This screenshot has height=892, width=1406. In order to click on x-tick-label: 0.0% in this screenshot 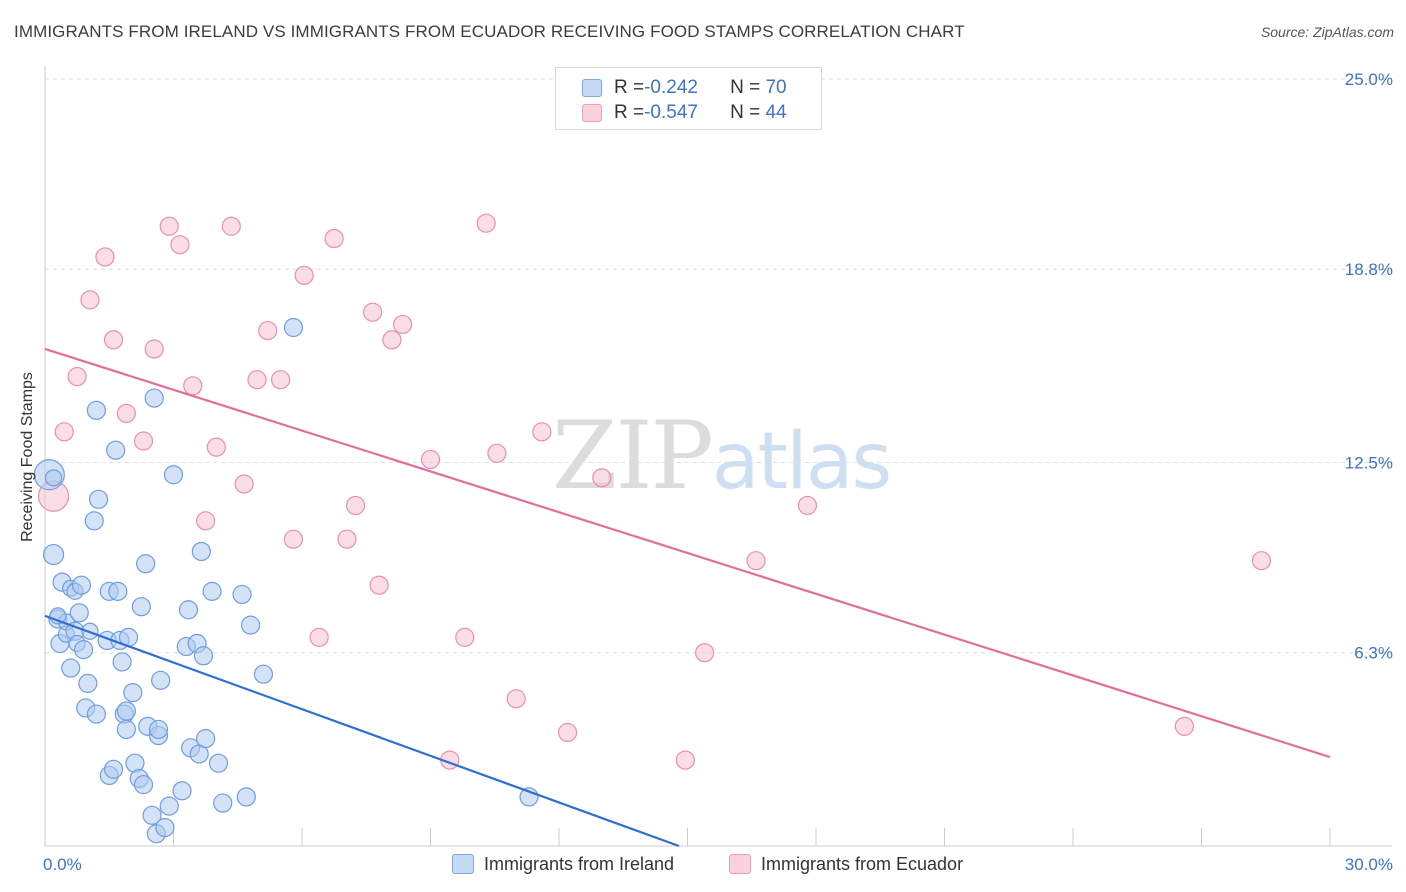, I will do `click(62, 864)`.